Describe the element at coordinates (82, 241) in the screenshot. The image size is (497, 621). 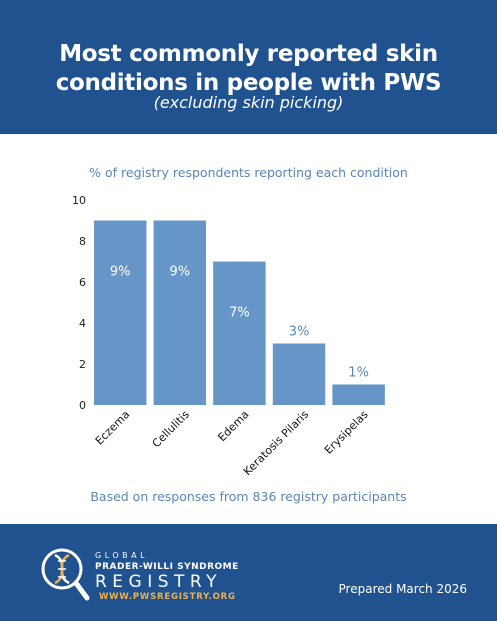
I see `y-tick-label: 8` at that location.